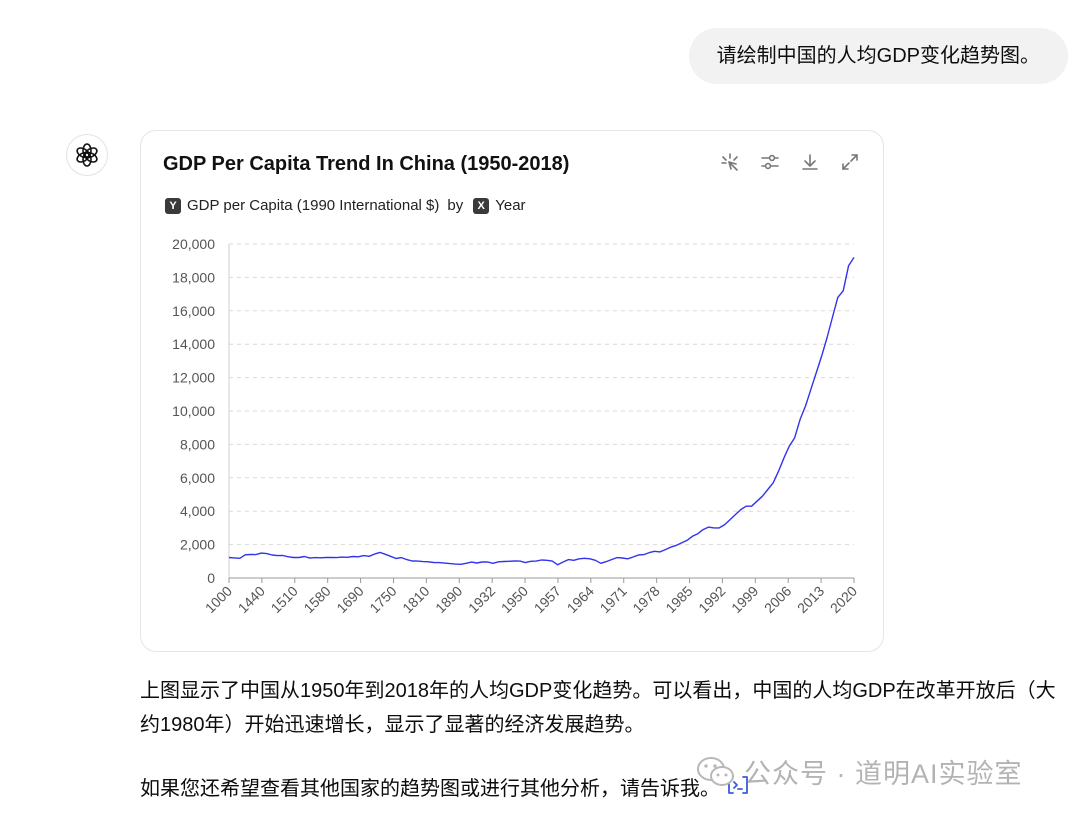 This screenshot has width=1080, height=814. Describe the element at coordinates (715, 771) in the screenshot. I see `wechat-icon` at that location.